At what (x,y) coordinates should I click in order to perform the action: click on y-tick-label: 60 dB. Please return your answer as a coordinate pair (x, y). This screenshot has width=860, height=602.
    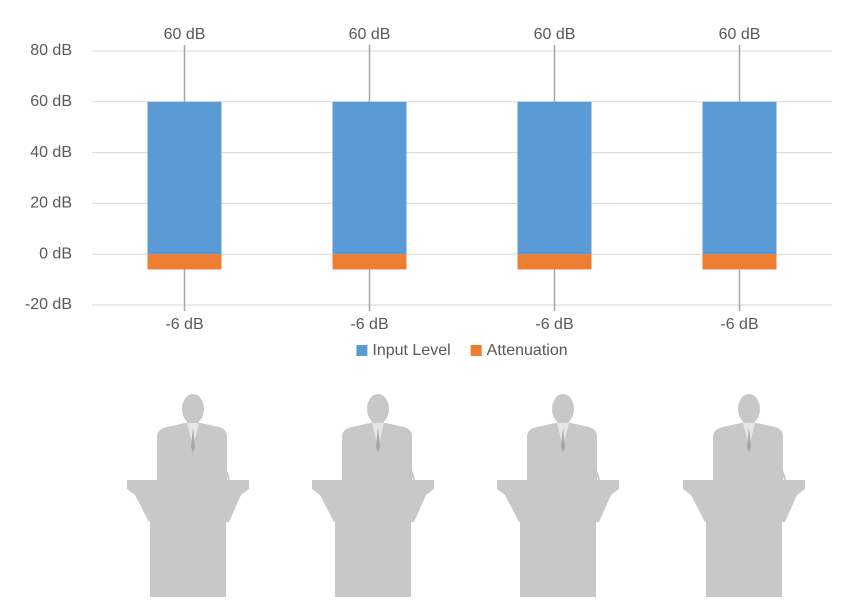
    Looking at the image, I should click on (51, 101).